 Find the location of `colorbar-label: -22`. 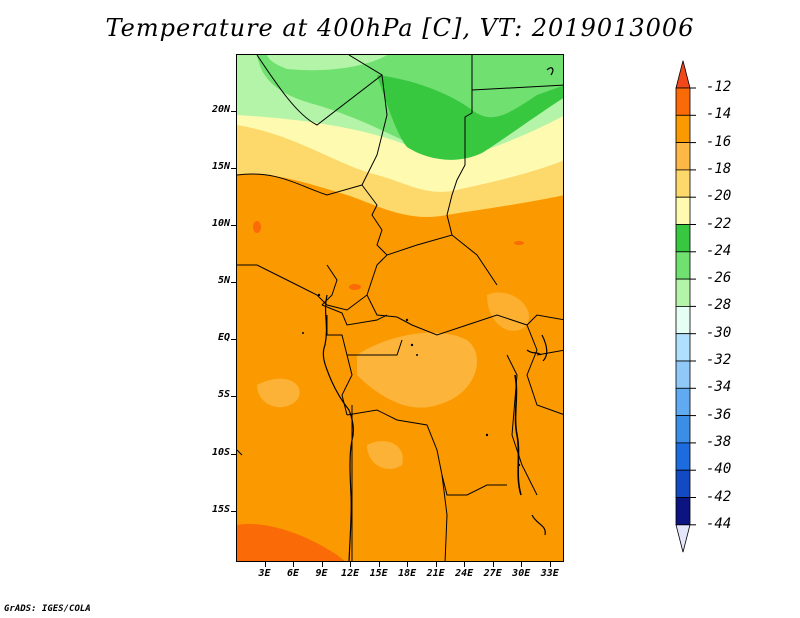

colorbar-label: -22 is located at coordinates (719, 223).